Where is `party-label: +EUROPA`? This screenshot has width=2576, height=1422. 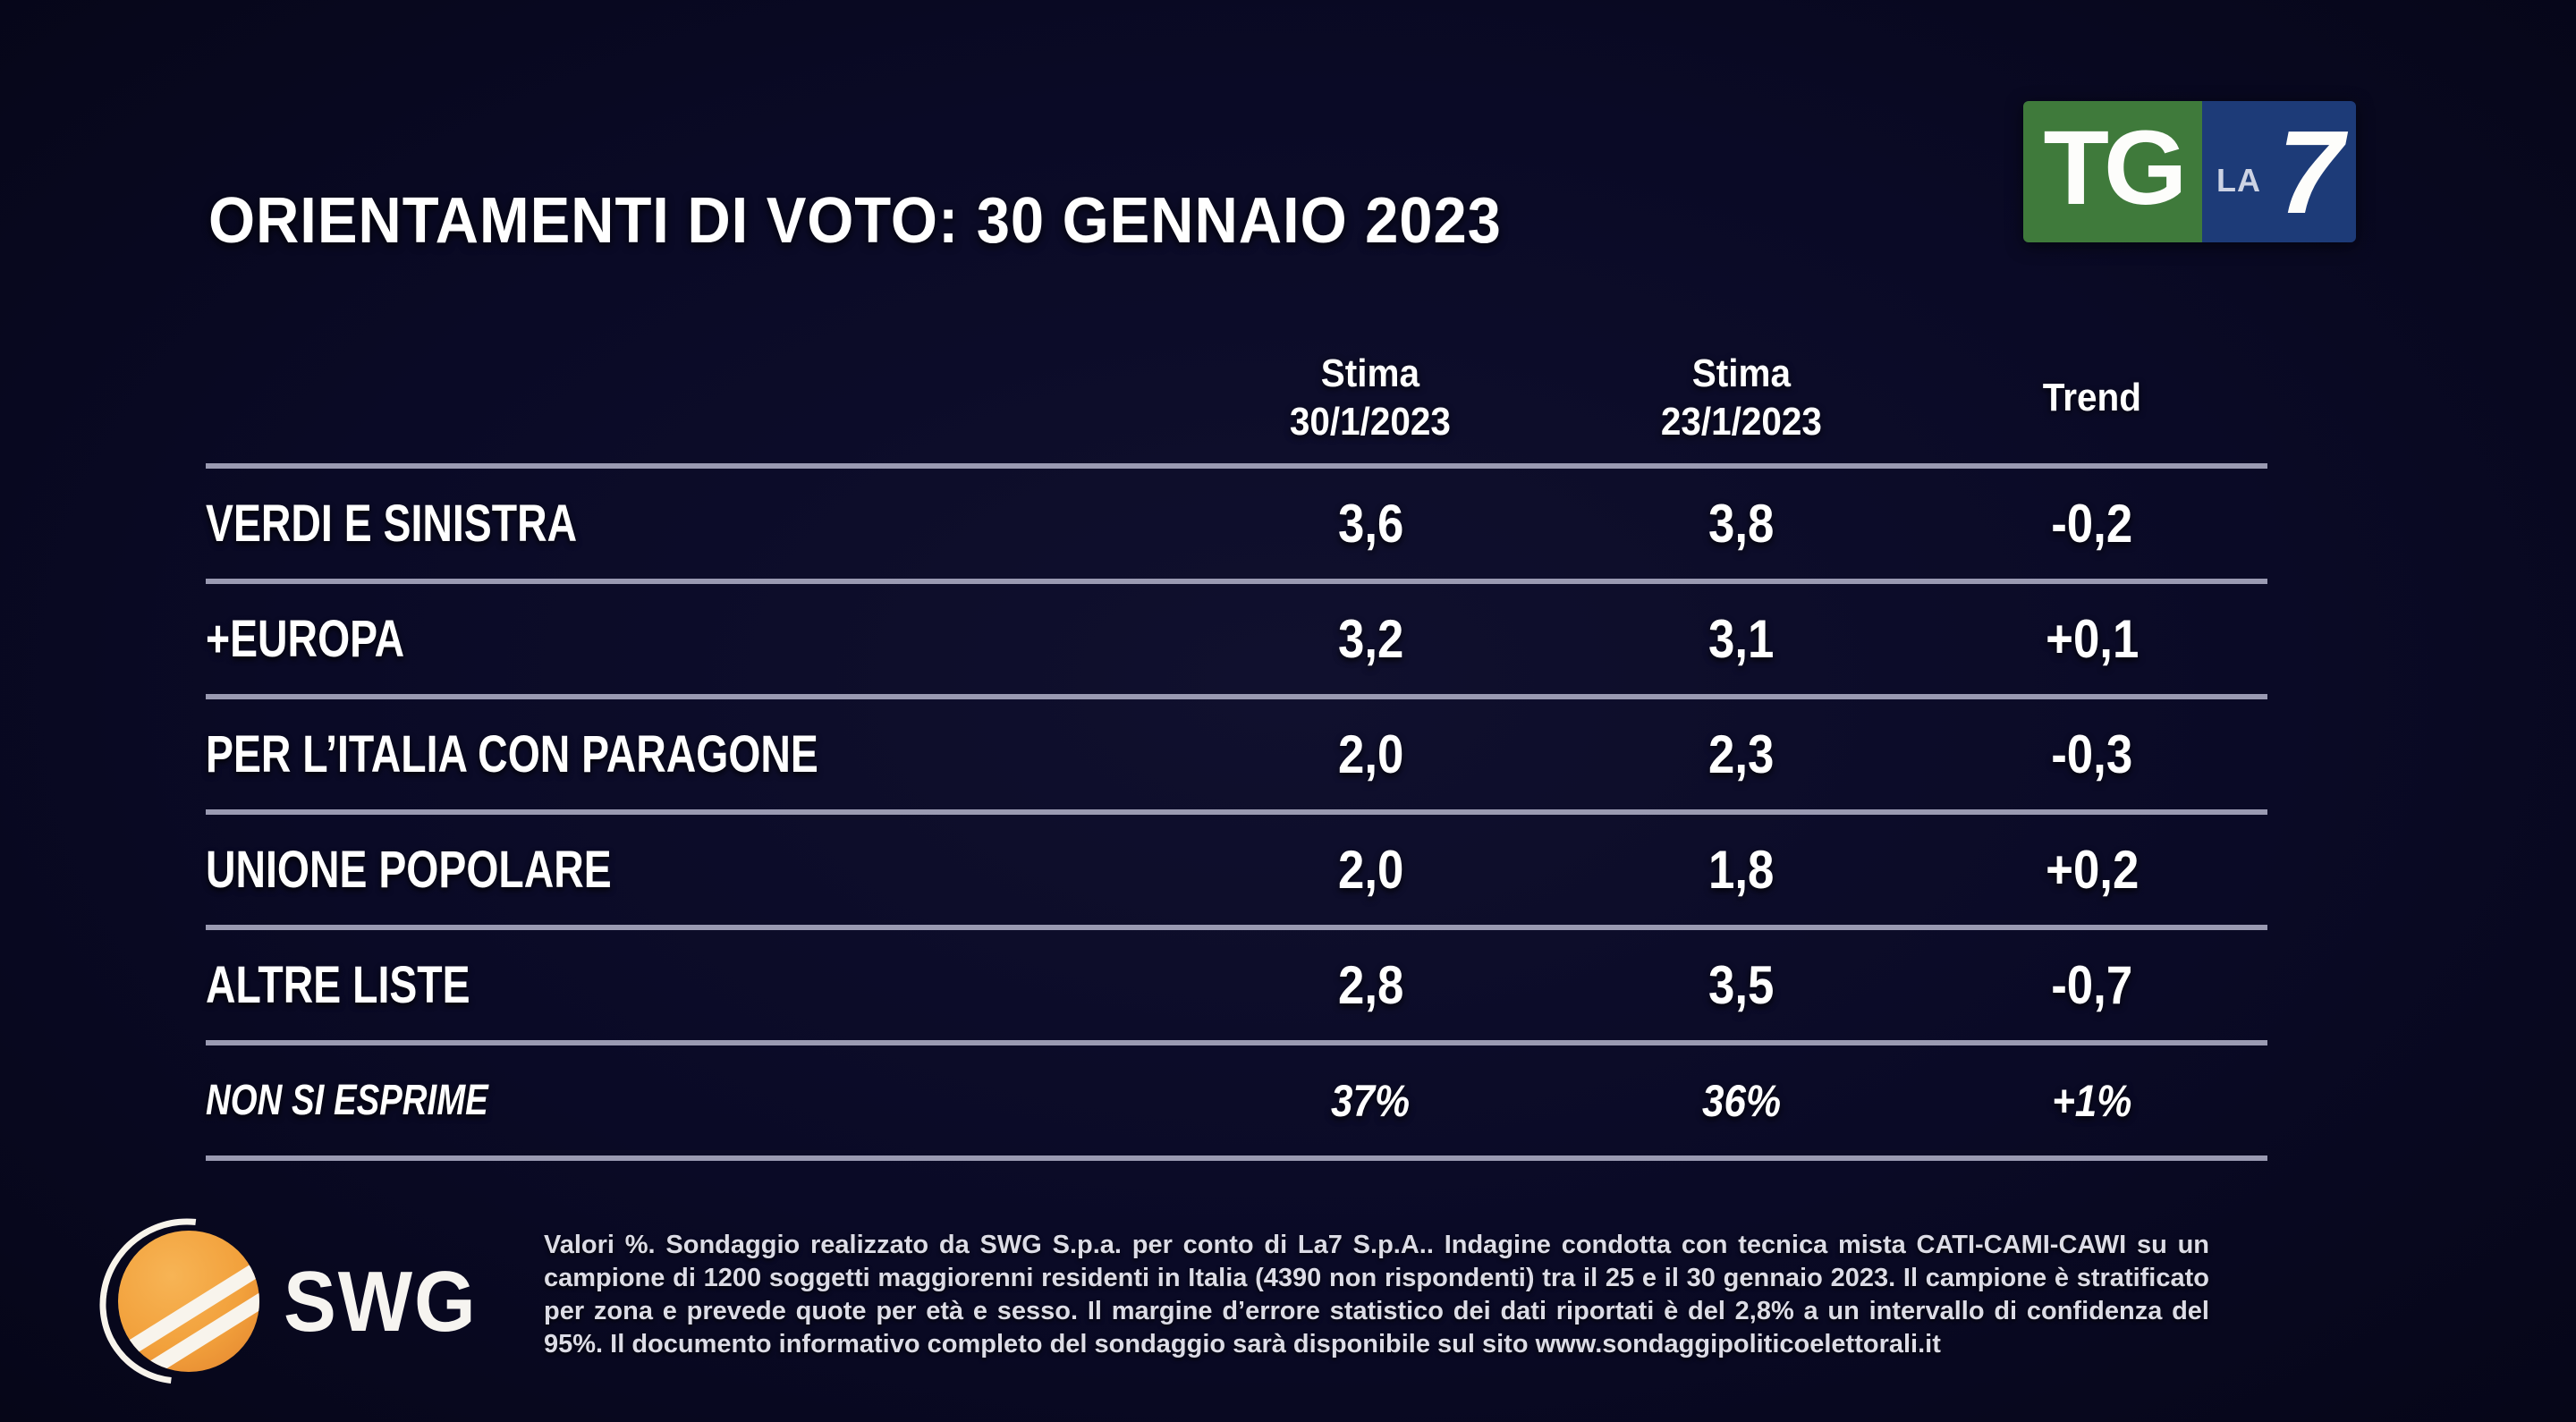 party-label: +EUROPA is located at coordinates (305, 639).